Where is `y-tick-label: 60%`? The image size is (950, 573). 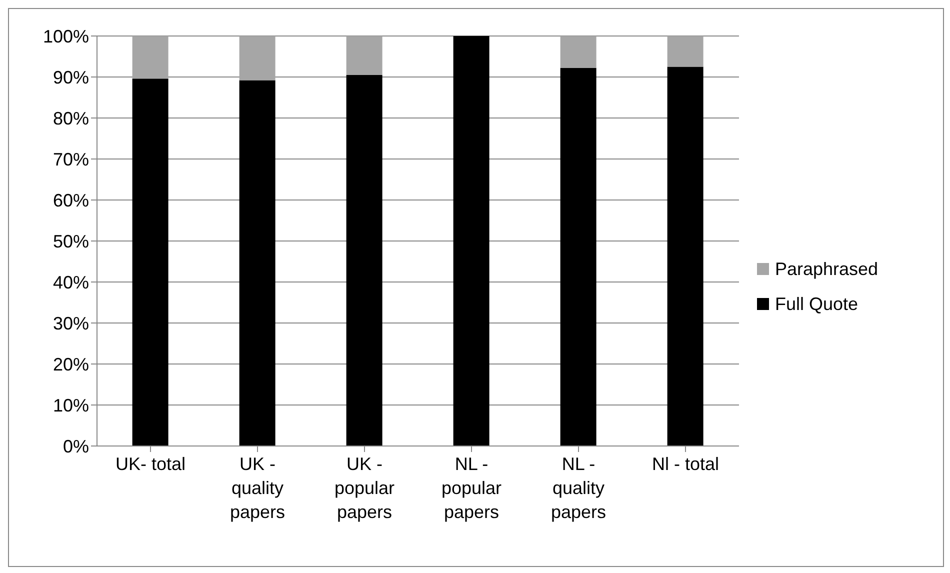 y-tick-label: 60% is located at coordinates (70, 200).